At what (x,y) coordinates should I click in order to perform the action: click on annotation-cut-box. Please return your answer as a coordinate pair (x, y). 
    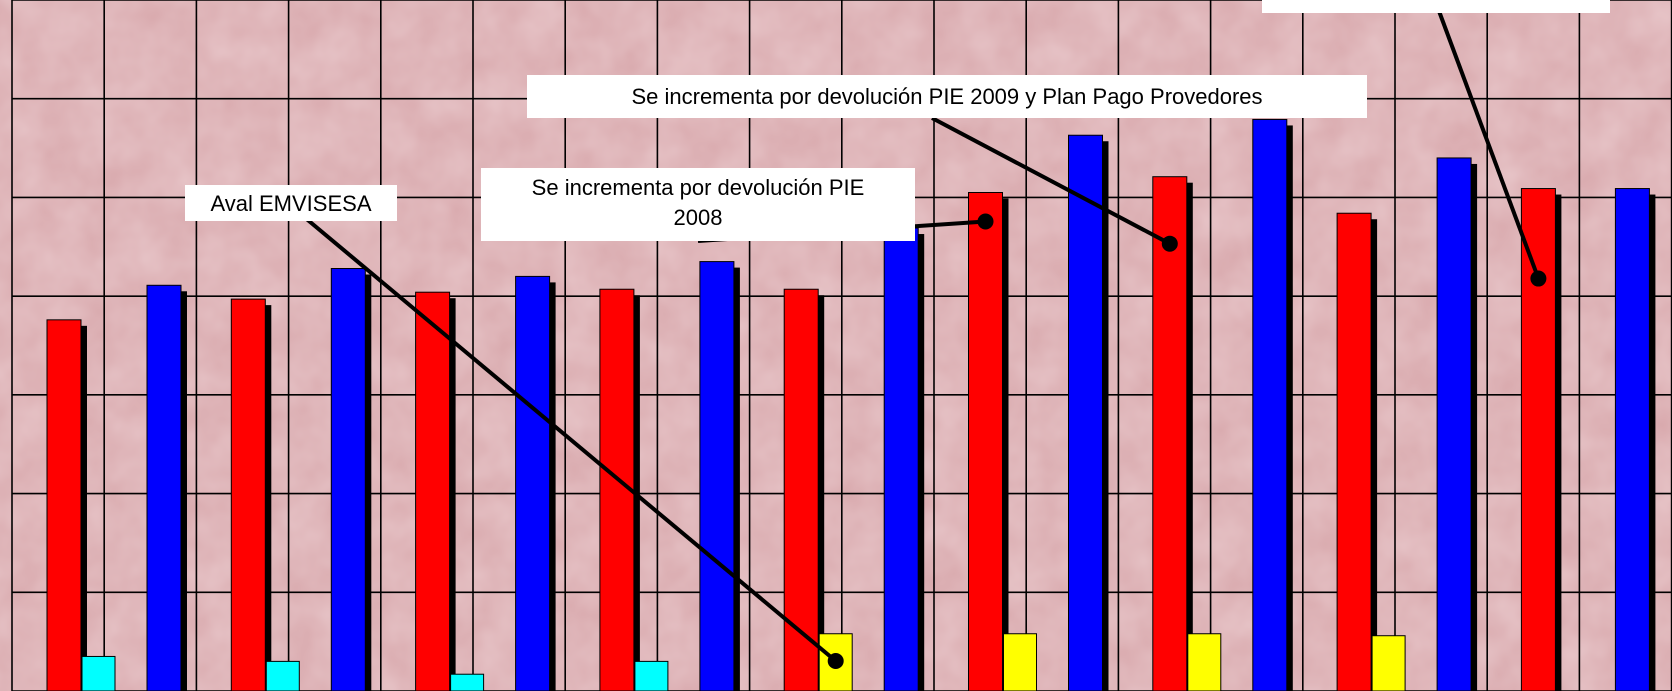
    Looking at the image, I should click on (1436, 6).